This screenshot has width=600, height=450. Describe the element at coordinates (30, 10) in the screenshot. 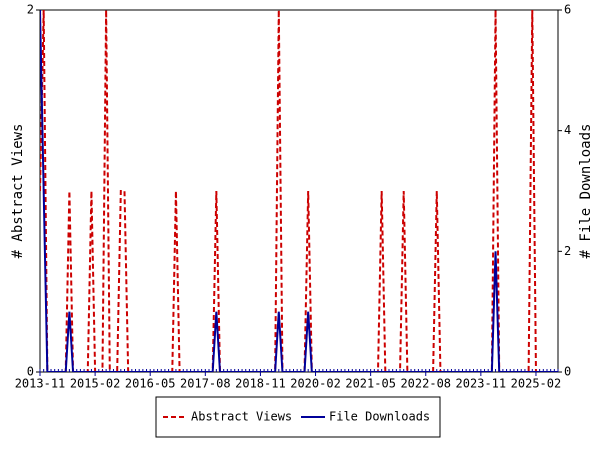

I see `y-tick-label: 2` at that location.